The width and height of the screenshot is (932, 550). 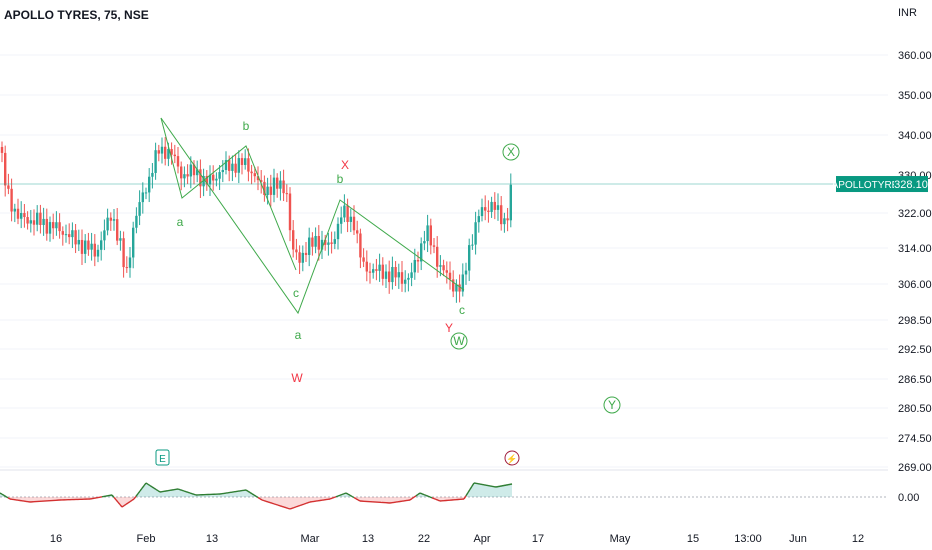 What do you see at coordinates (915, 321) in the screenshot?
I see `y-tick-label: 298.50` at bounding box center [915, 321].